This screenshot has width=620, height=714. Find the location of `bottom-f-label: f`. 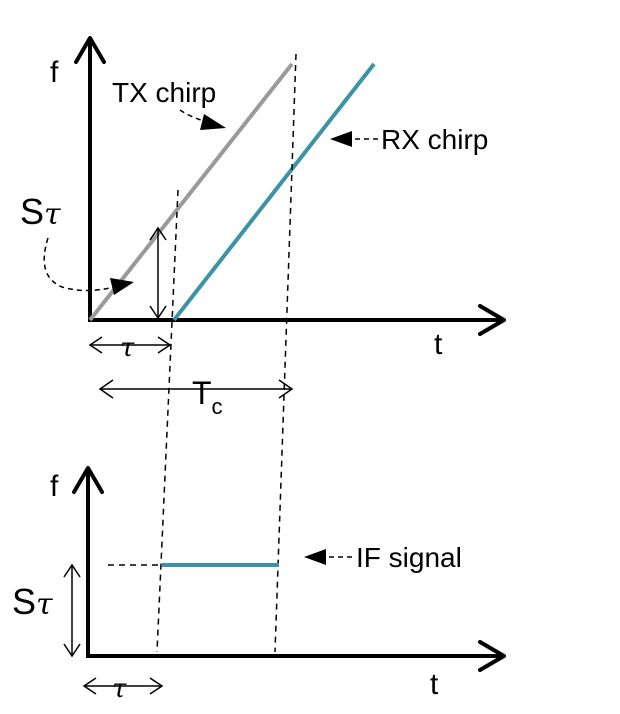

bottom-f-label: f is located at coordinates (54, 486).